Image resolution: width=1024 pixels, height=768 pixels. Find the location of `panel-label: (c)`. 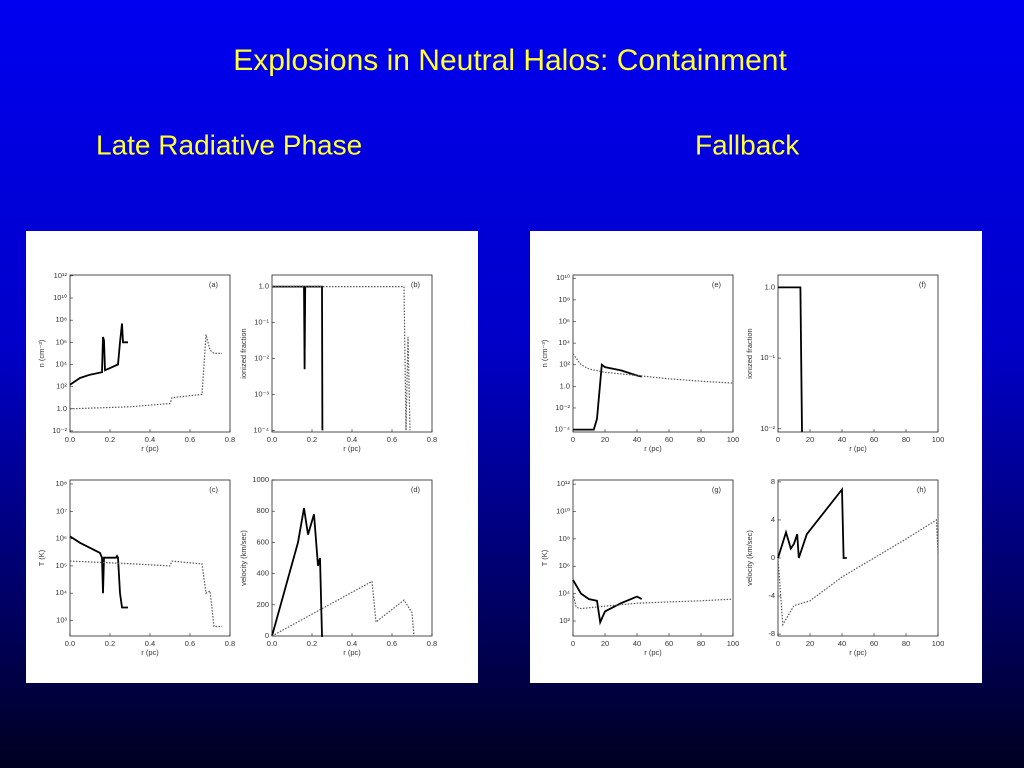

panel-label: (c) is located at coordinates (213, 489).